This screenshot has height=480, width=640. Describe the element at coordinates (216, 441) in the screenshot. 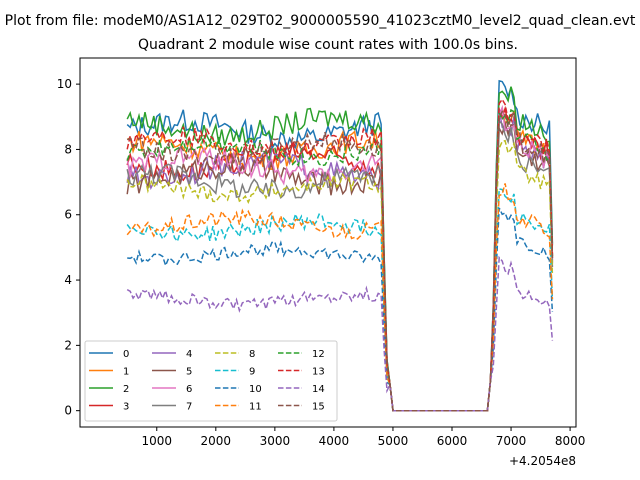

I see `x-tick-label: 2000` at that location.